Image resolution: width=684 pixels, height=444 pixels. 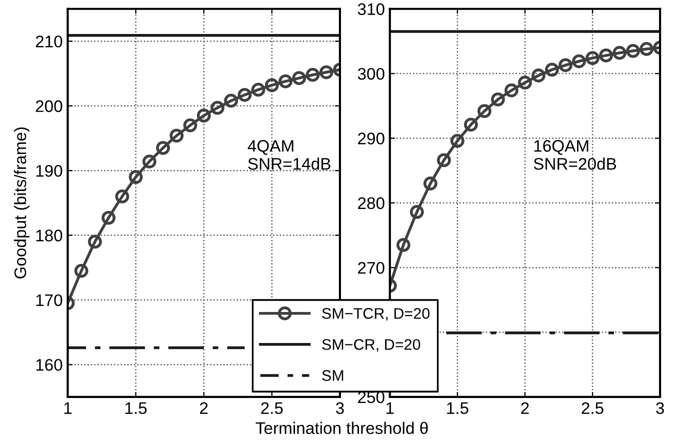 I want to click on y-tick-label: 170, so click(x=49, y=300).